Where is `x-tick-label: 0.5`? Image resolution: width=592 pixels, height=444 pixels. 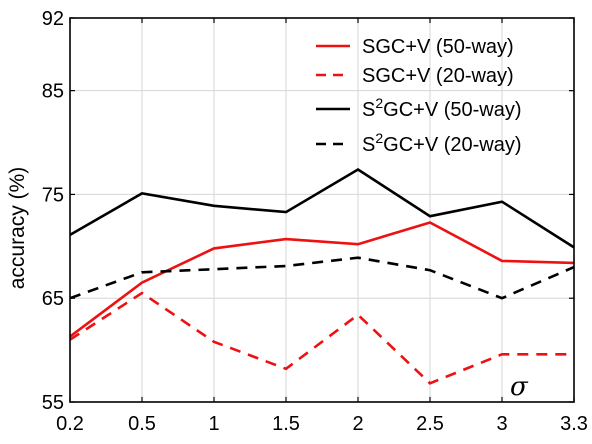
x-tick-label: 0.5 is located at coordinates (142, 424).